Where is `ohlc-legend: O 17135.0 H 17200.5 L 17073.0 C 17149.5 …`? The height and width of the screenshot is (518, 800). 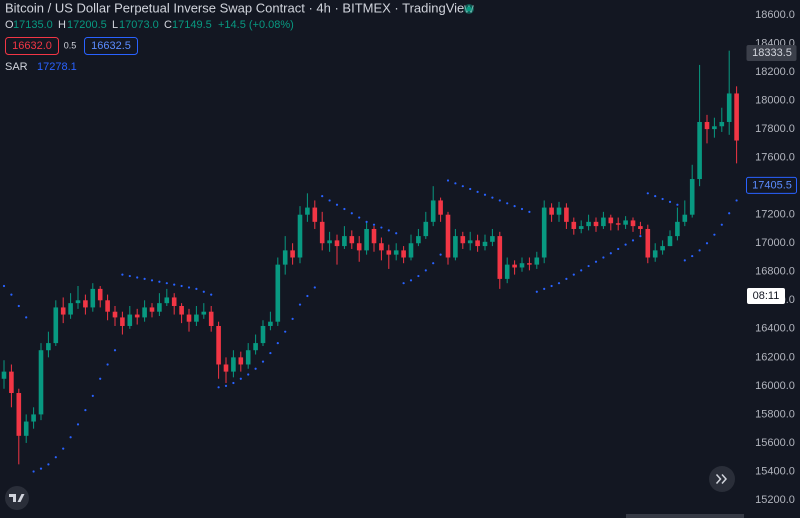 ohlc-legend: O 17135.0 H 17200.5 L 17073.0 C 17149.5 … is located at coordinates (149, 25).